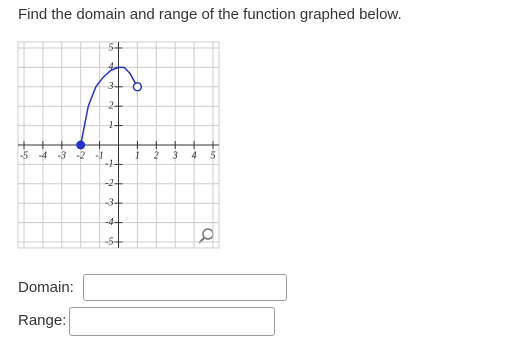 This screenshot has height=349, width=521. Describe the element at coordinates (137, 155) in the screenshot. I see `x-tick-label: 1` at that location.